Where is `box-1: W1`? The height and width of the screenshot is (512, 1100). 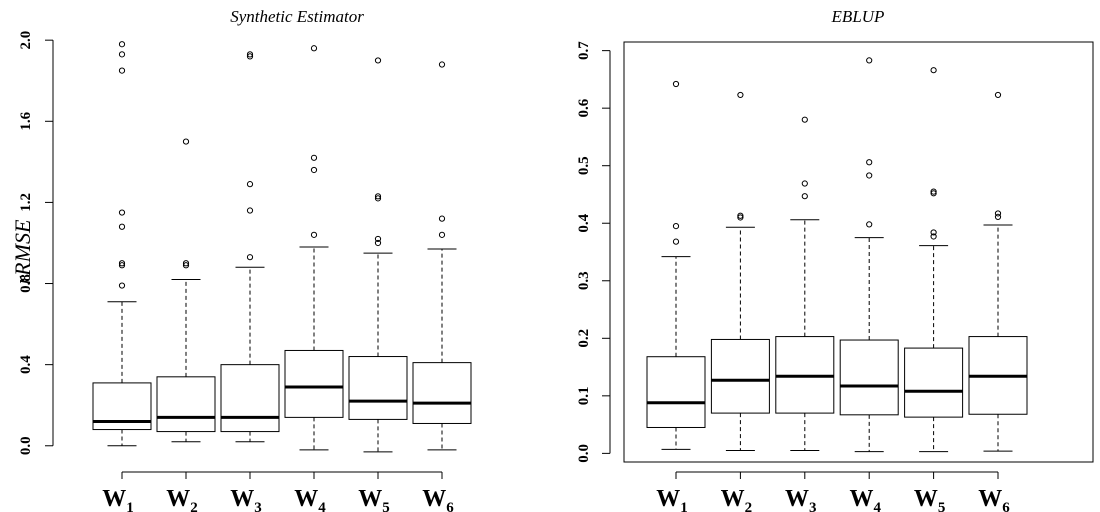
box-1: W1 is located at coordinates (122, 276).